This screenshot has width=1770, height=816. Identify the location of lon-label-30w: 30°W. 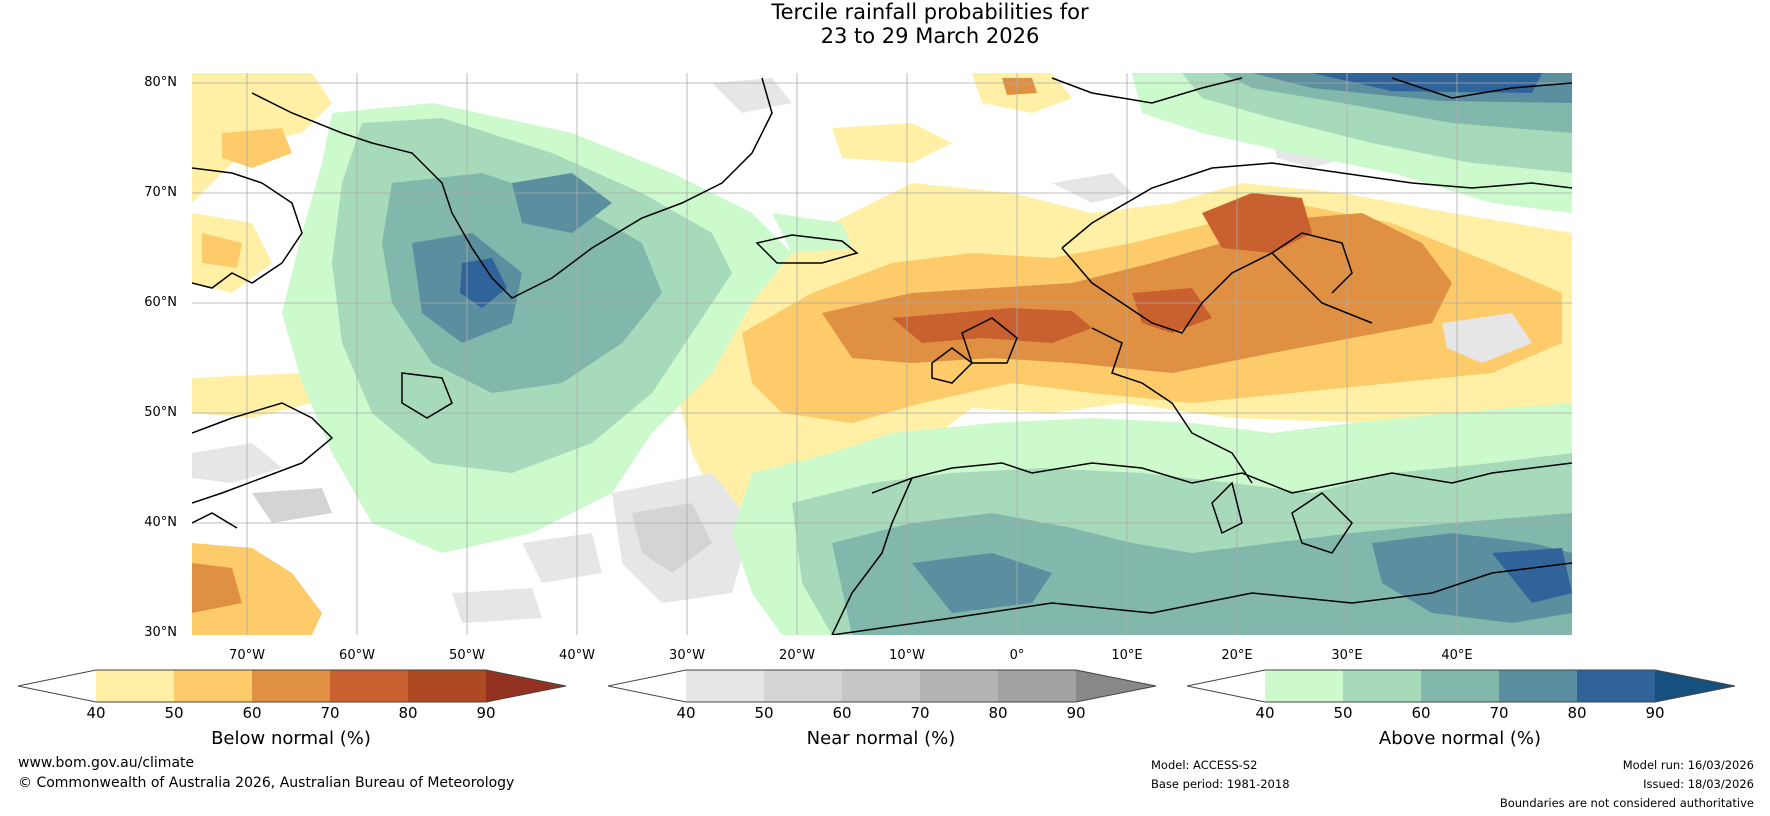
(687, 655).